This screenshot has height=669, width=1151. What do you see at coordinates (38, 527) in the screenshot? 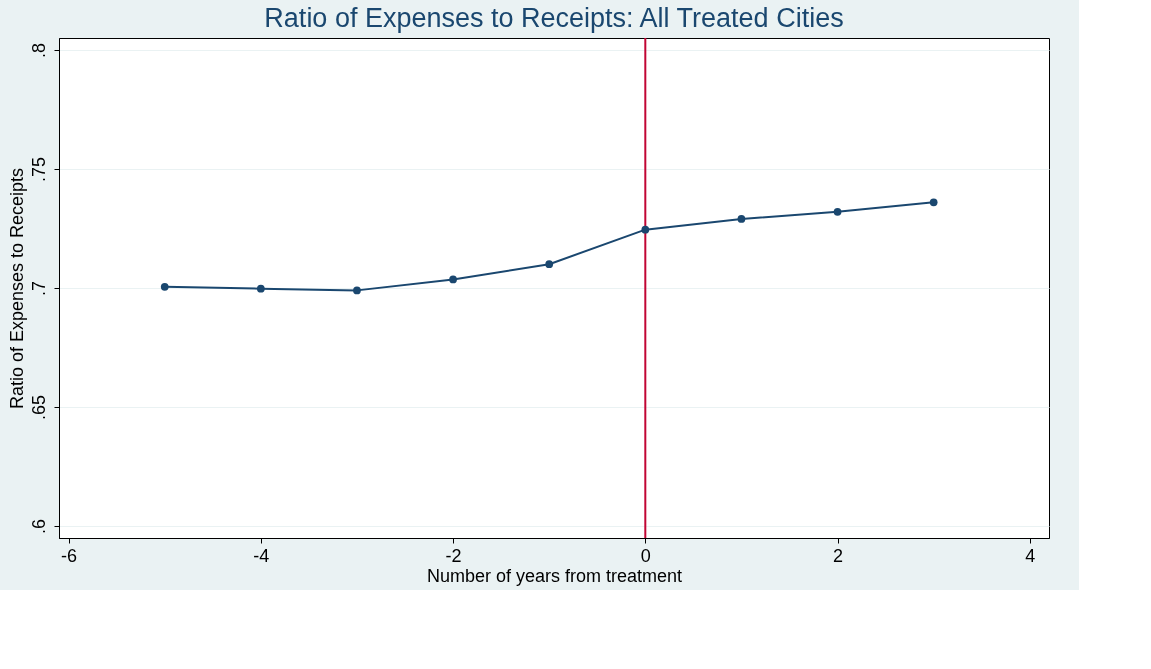
I see `y-tick-label: .6` at bounding box center [38, 527].